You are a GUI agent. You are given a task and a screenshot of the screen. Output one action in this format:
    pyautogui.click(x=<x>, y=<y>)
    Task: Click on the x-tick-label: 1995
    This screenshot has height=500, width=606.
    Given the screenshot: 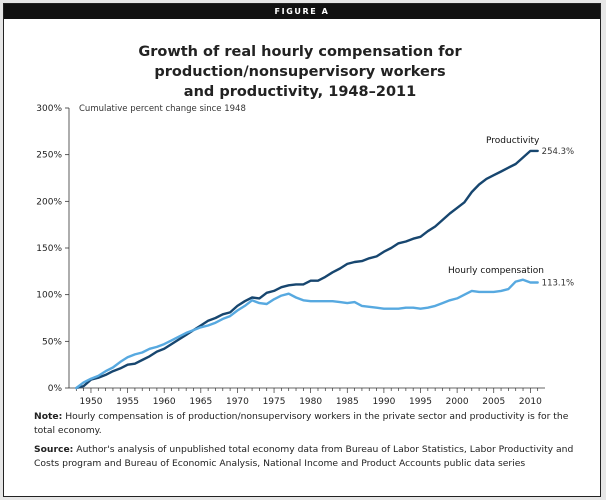 What is the action you would take?
    pyautogui.click(x=420, y=402)
    